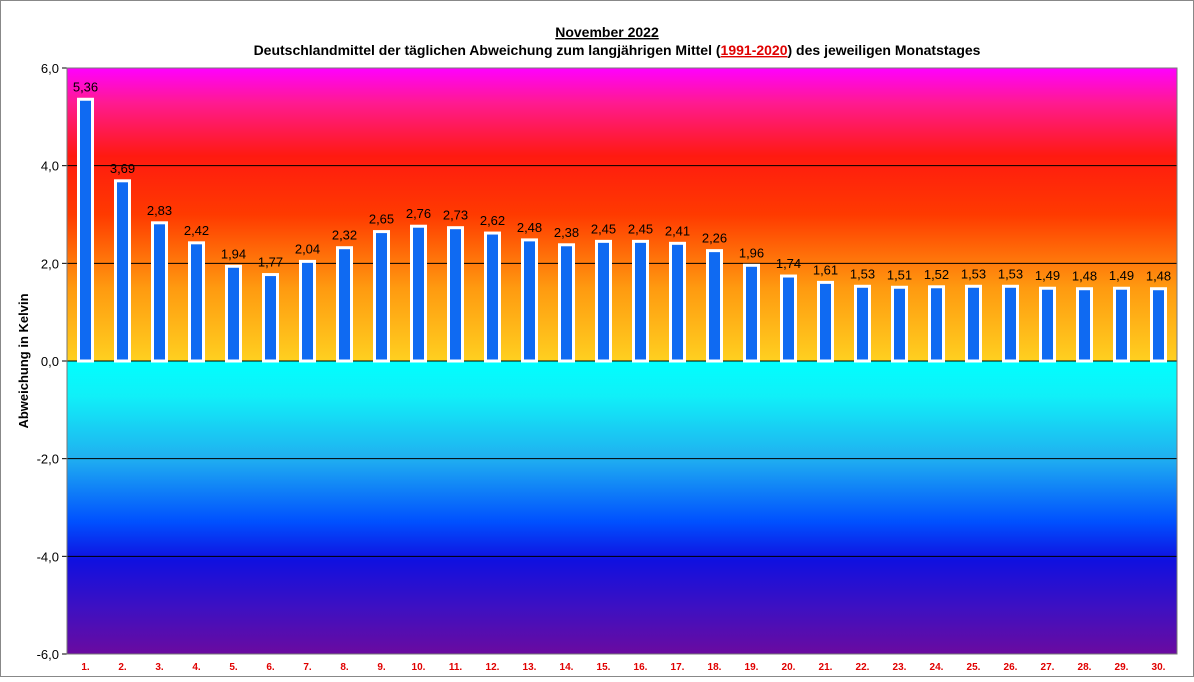 The image size is (1194, 682). Describe the element at coordinates (751, 252) in the screenshot. I see `data-label: 1,96` at that location.